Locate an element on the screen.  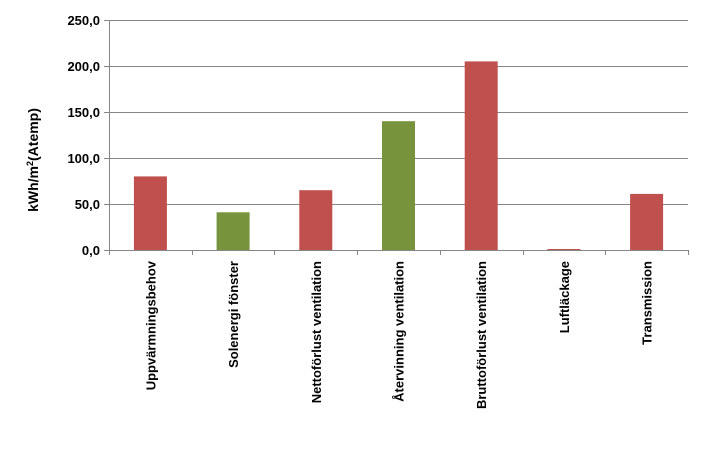
y-tick-label: 0,0 is located at coordinates (91, 250).